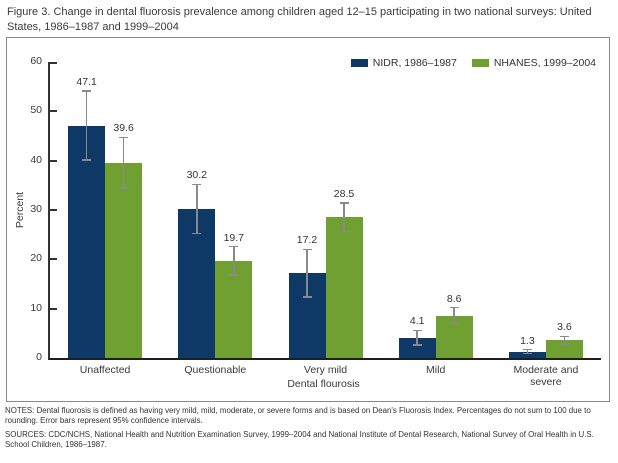 The width and height of the screenshot is (618, 463). What do you see at coordinates (480, 63) in the screenshot?
I see `legend-swatch-nhanes` at bounding box center [480, 63].